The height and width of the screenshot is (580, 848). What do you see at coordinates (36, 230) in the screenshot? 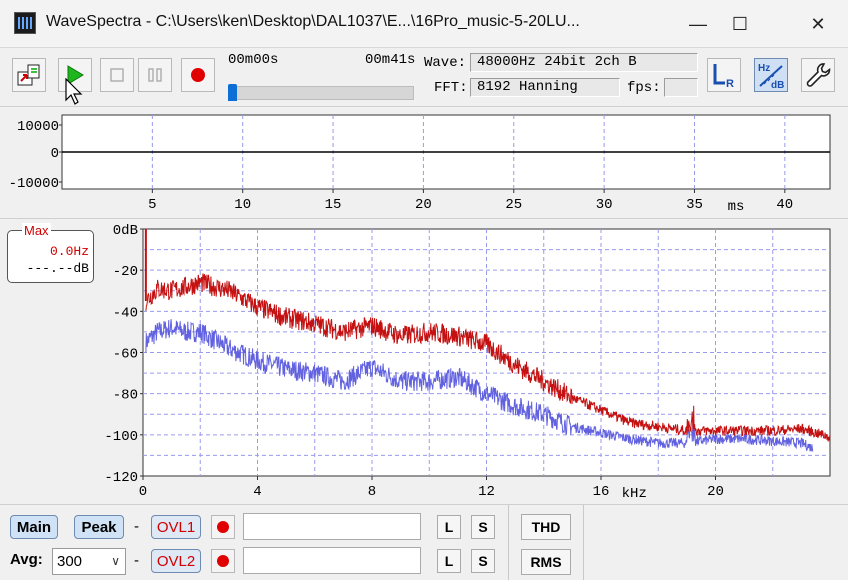
I see `max-title: Max` at bounding box center [36, 230].